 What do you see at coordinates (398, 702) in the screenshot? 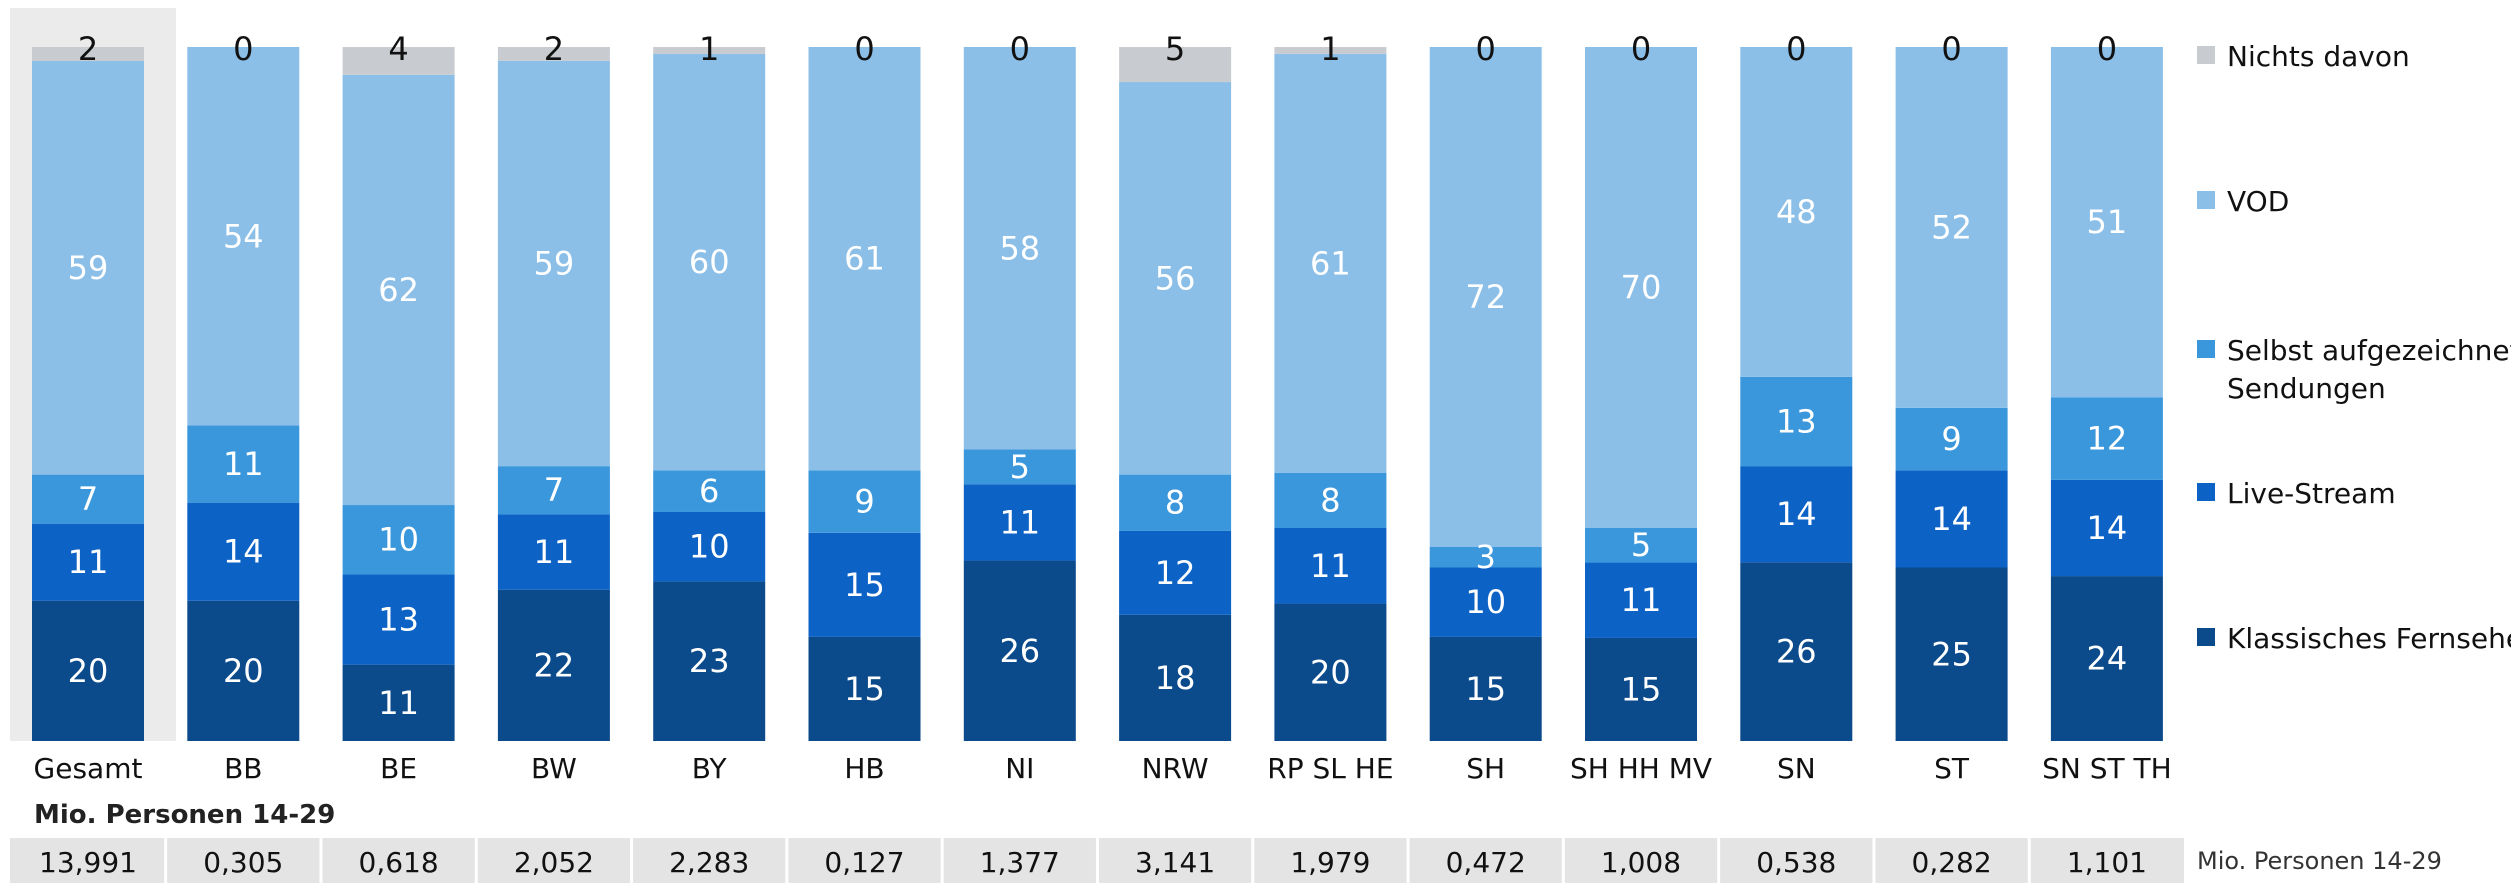
I see `bar-segment-be-klassisches-fernsehen` at bounding box center [398, 702].